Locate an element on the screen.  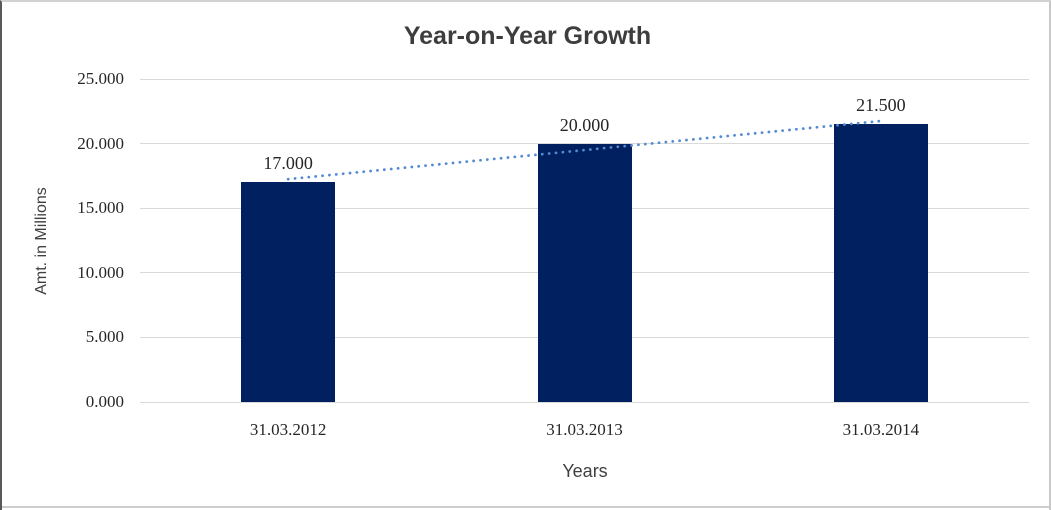
x-tick-label: 31.03.2013 is located at coordinates (584, 429).